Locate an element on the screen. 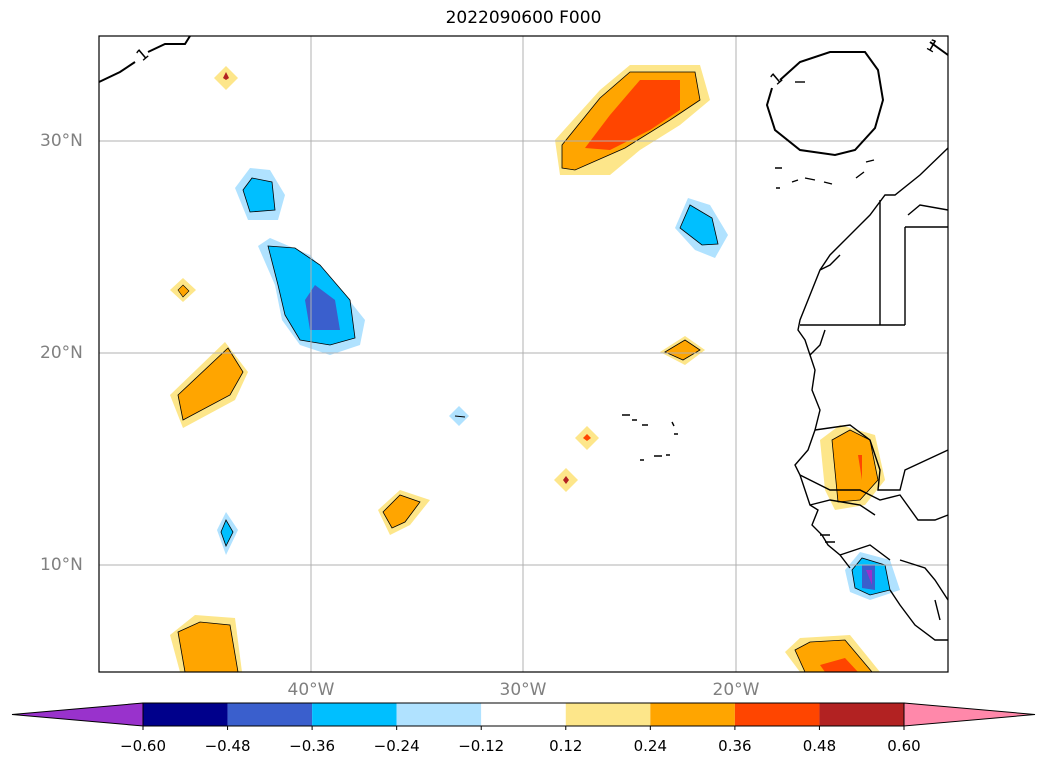 This screenshot has height=765, width=1047. lon-tick-label: 40°W is located at coordinates (311, 690).